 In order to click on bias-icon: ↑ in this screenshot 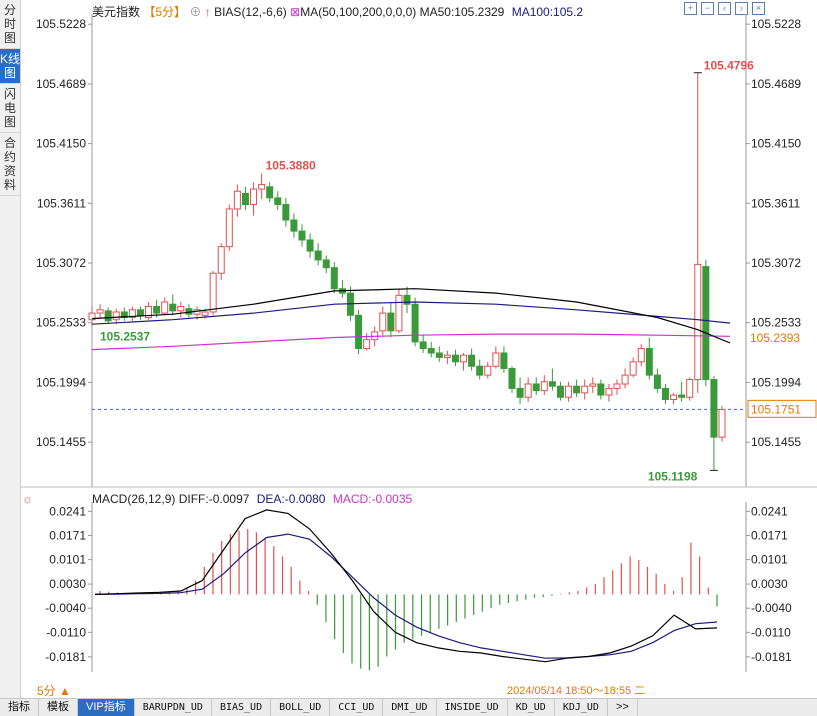, I will do `click(207, 12)`.